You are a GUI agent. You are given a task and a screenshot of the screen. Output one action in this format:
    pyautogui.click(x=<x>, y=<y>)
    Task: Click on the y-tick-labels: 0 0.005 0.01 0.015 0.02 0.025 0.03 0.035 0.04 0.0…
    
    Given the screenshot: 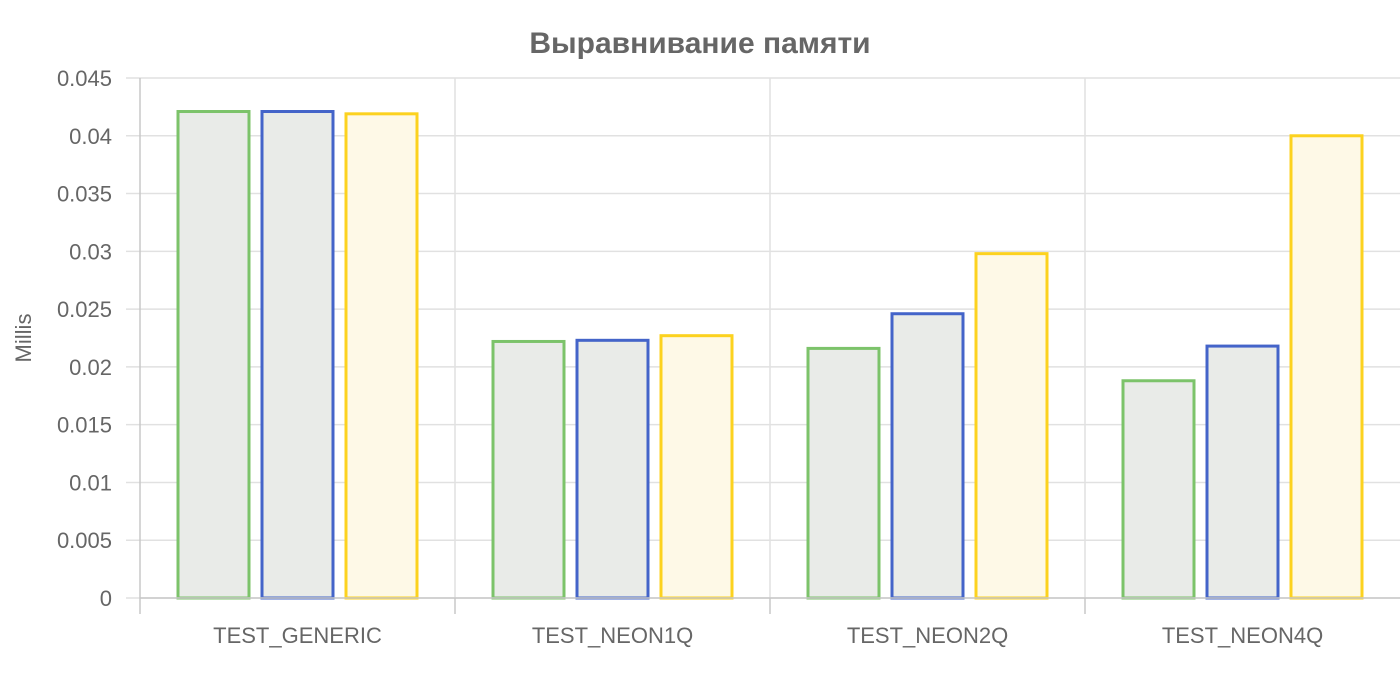 What is the action you would take?
    pyautogui.click(x=84, y=338)
    